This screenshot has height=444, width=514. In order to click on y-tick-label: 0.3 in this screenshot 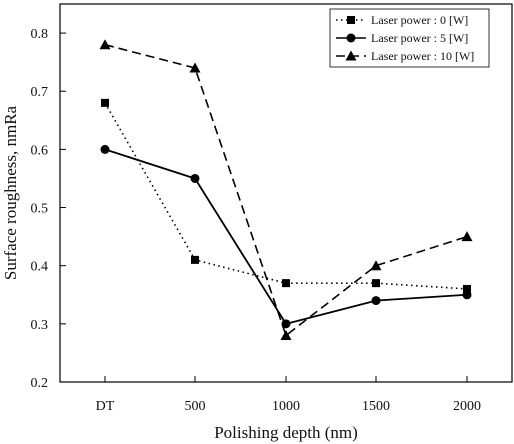, I will do `click(40, 325)`.